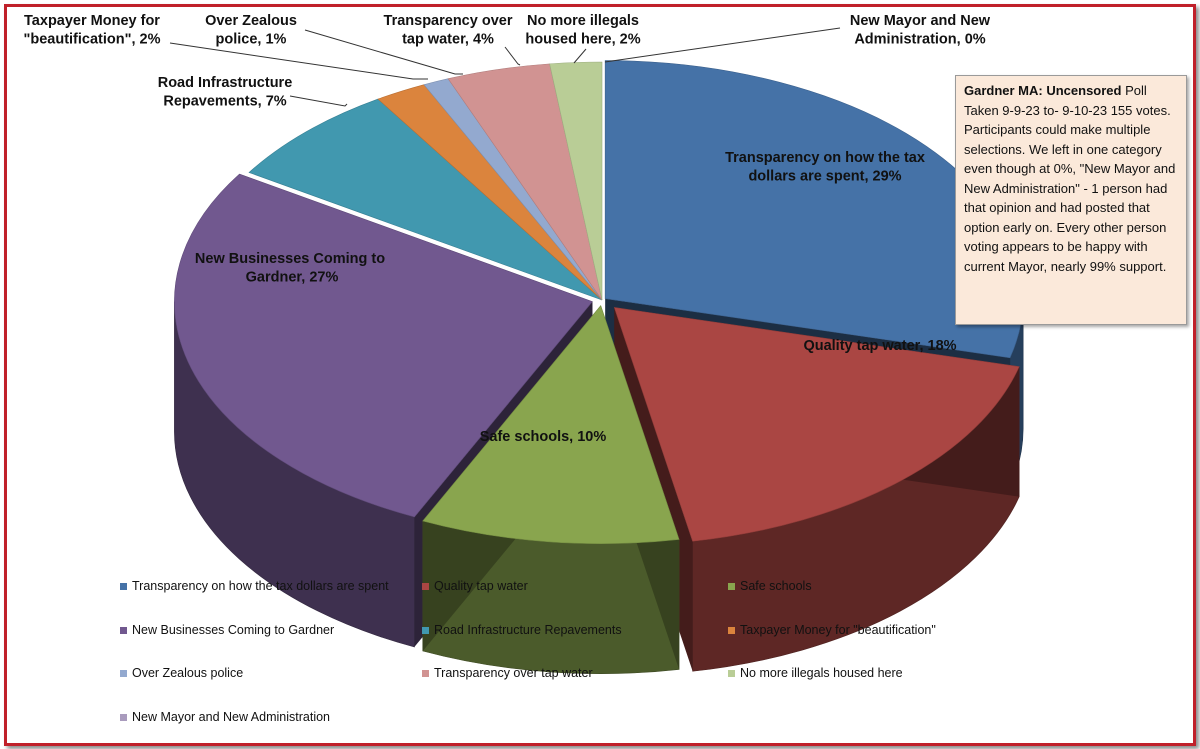  I want to click on slice-safe-schools, so click(551, 424).